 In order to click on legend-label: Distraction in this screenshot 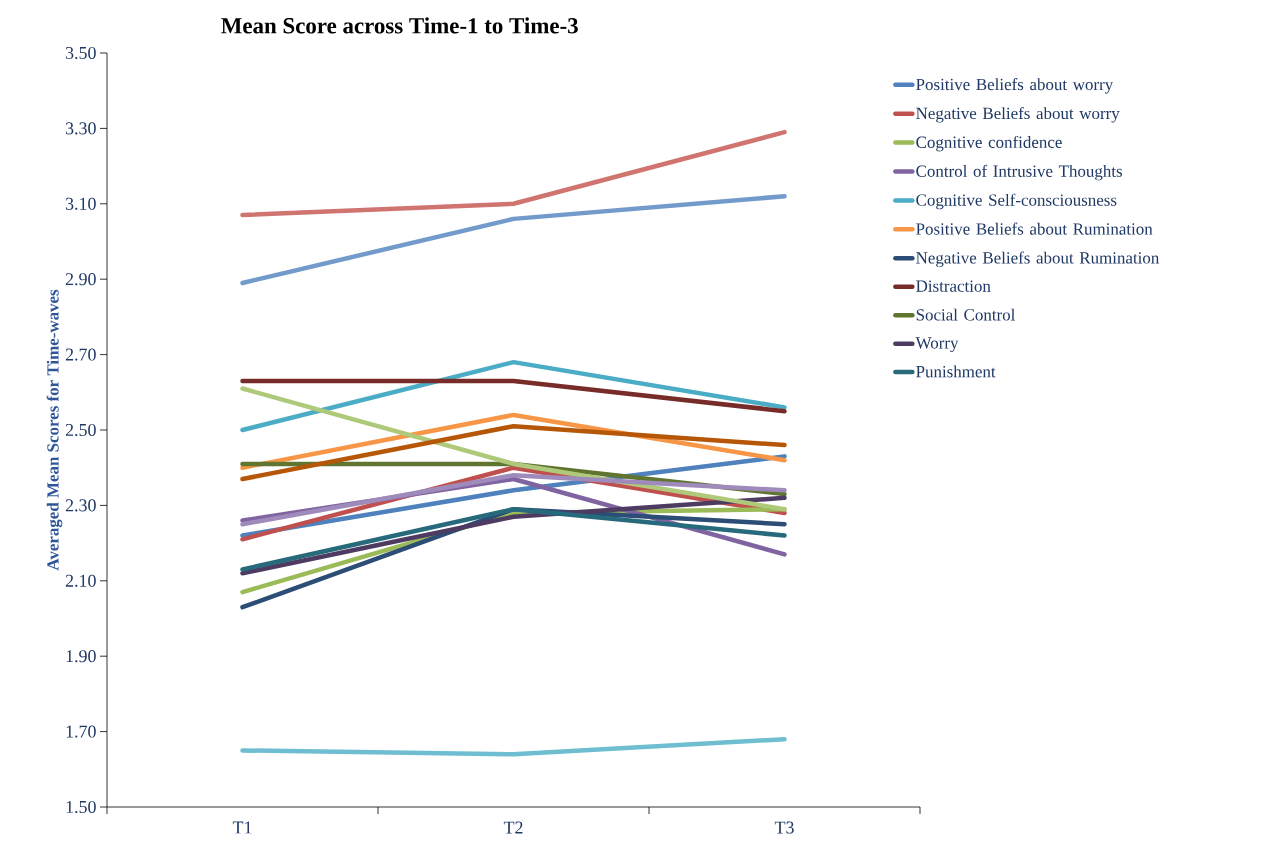, I will do `click(953, 286)`.